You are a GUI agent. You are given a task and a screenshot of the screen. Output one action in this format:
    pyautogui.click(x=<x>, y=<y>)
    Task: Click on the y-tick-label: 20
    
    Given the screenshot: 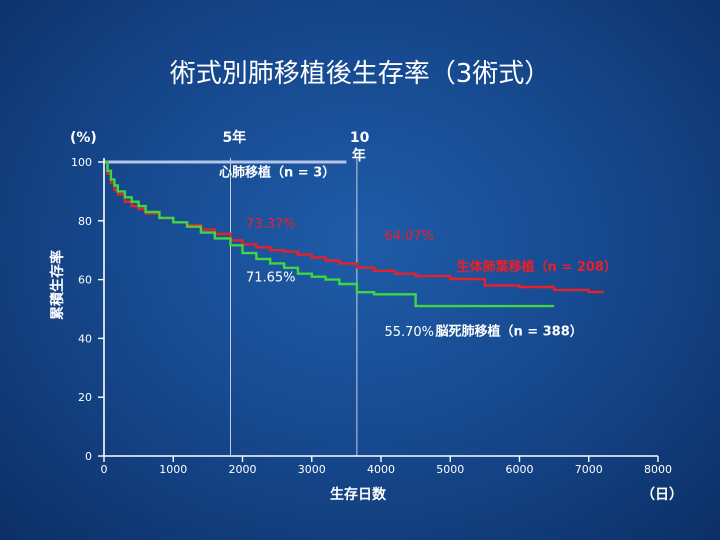 What is the action you would take?
    pyautogui.click(x=85, y=397)
    